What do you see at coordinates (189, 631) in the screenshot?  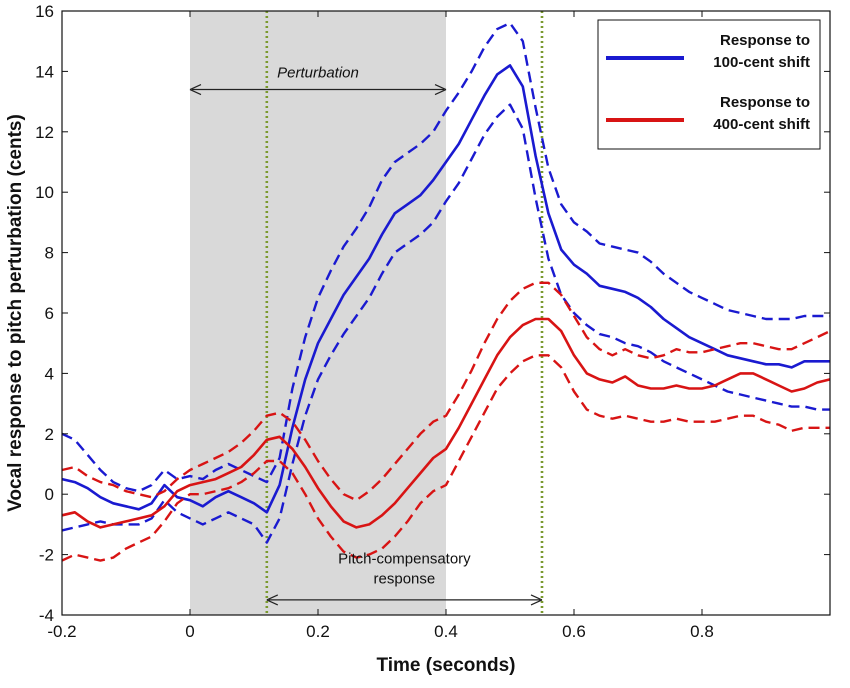 I see `x-tick-label: 0` at bounding box center [189, 631].